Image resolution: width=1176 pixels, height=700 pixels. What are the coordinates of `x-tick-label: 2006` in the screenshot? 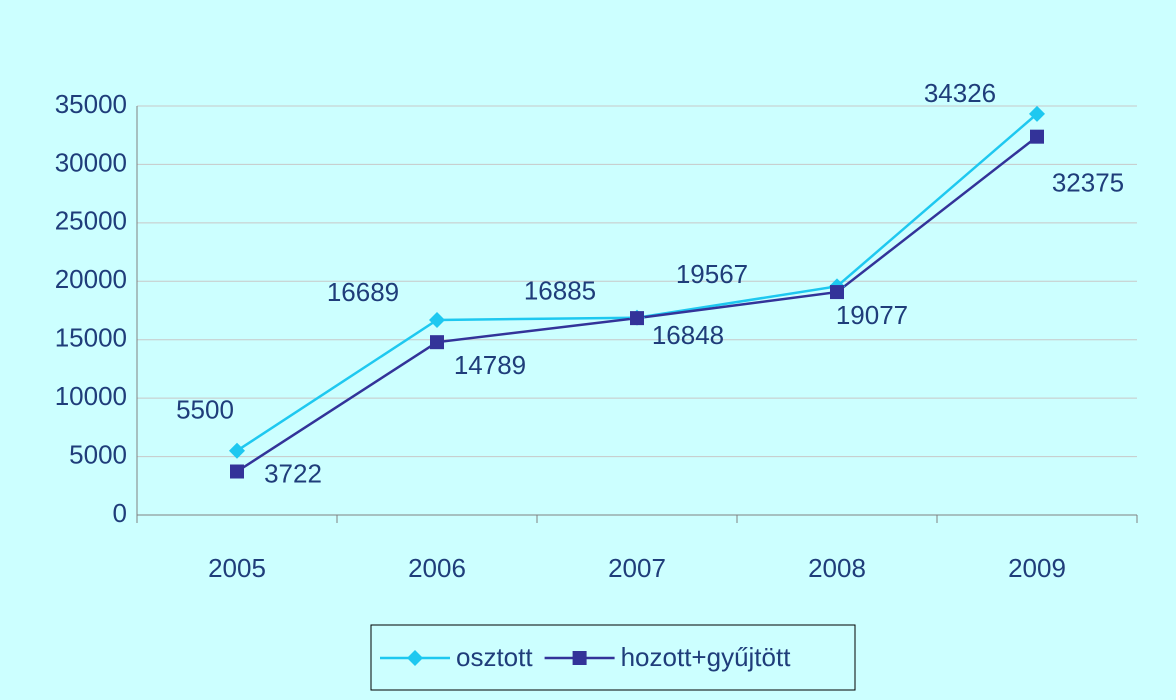 It's located at (437, 568).